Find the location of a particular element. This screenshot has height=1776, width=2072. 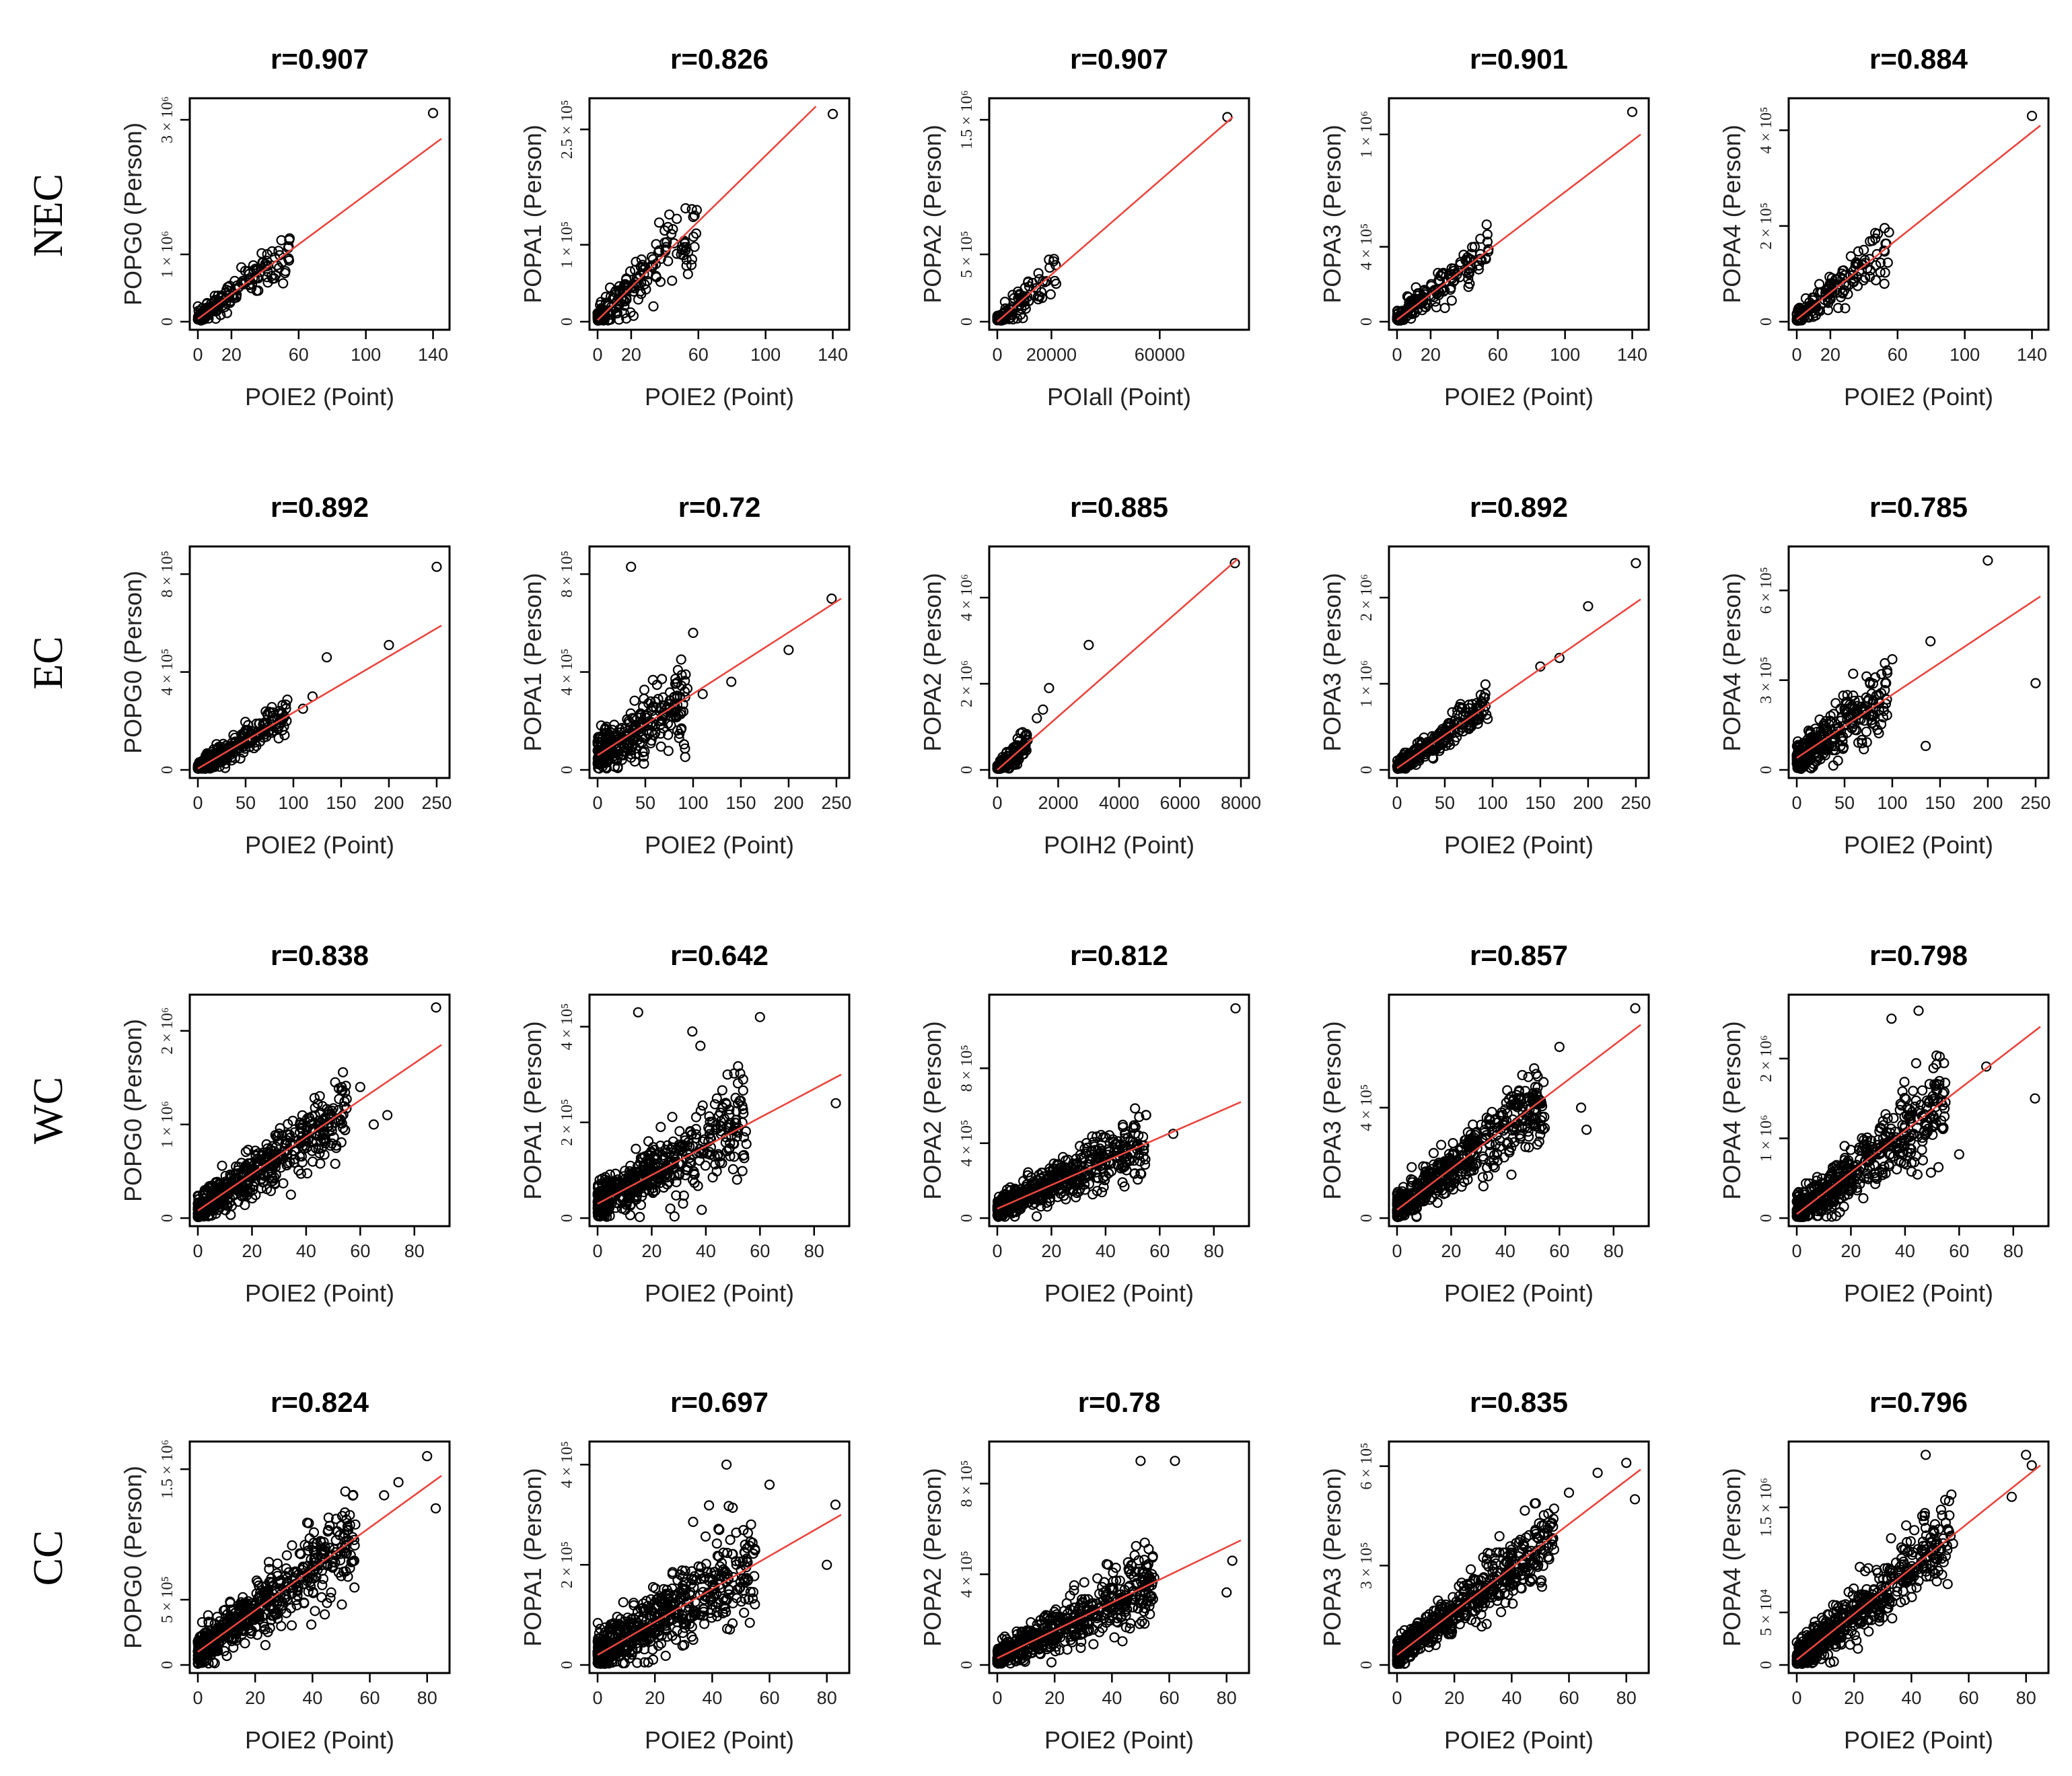

panel-title: r=0.892 is located at coordinates (320, 507).